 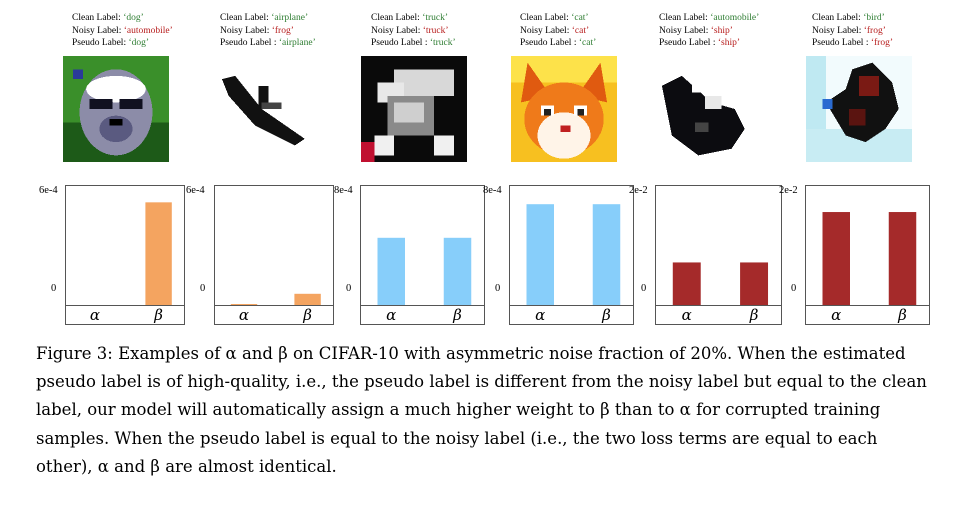 I want to click on pseudo-label-row: Pseudo Label : ‘frog’, so click(x=852, y=43).